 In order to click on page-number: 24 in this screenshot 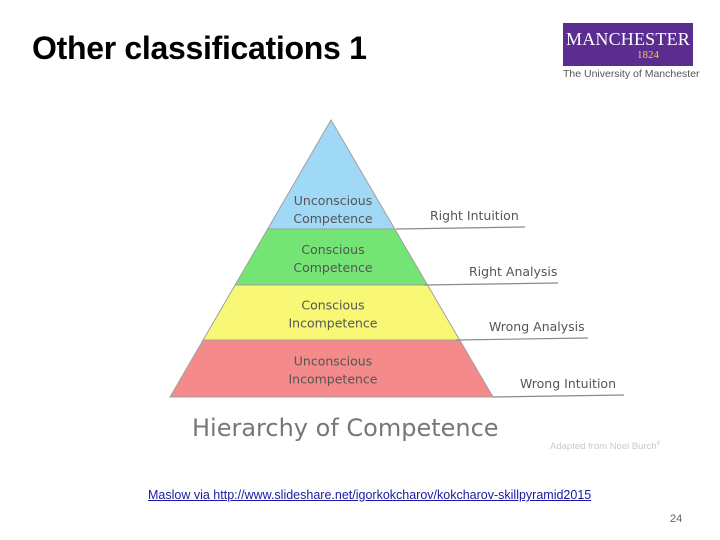, I will do `click(676, 519)`.